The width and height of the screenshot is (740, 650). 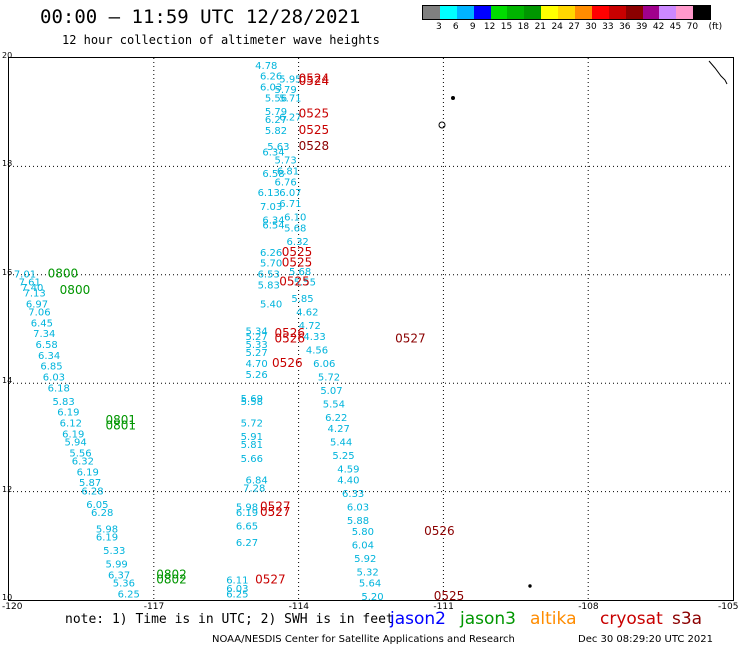 I want to click on legend-label: 36, so click(x=625, y=27).